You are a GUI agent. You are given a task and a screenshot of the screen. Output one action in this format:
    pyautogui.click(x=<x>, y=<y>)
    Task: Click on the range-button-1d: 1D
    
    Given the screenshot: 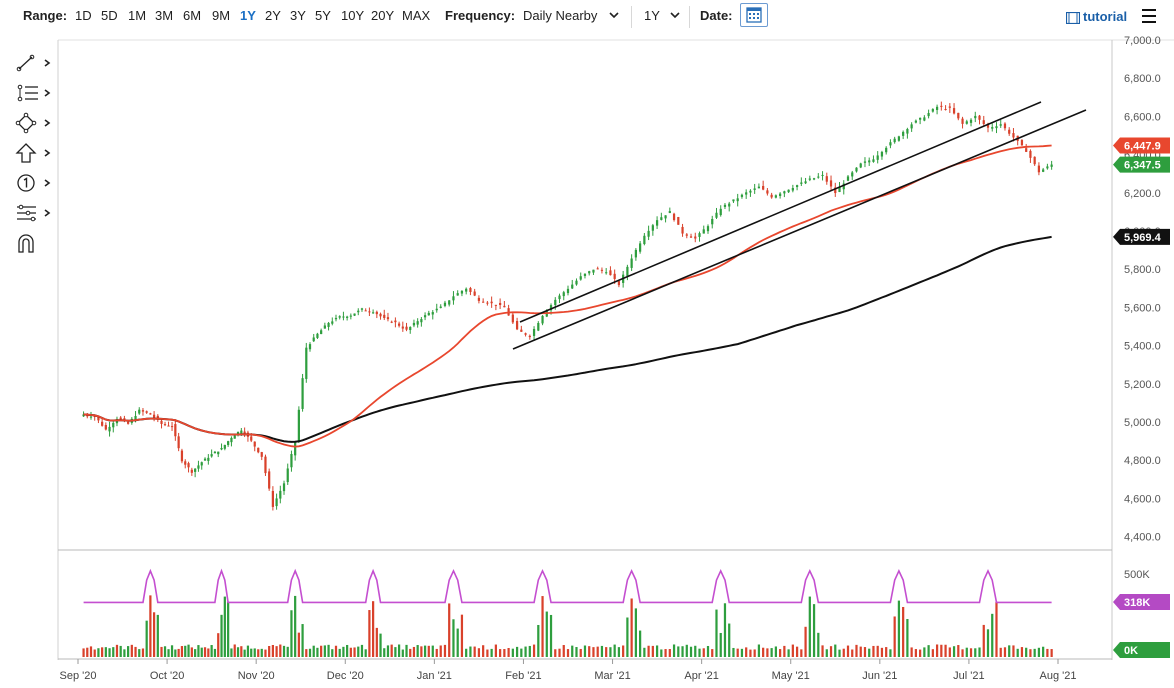 What is the action you would take?
    pyautogui.click(x=83, y=15)
    